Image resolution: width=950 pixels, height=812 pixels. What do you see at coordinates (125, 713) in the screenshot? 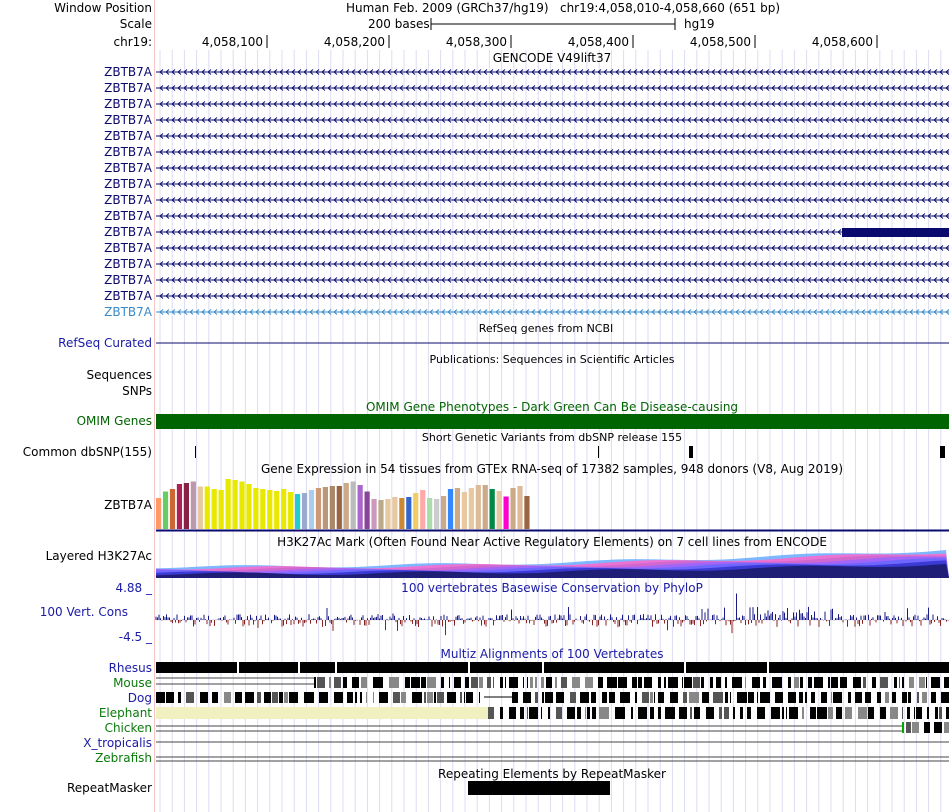
I see `multiz-species-label: Elephant` at bounding box center [125, 713].